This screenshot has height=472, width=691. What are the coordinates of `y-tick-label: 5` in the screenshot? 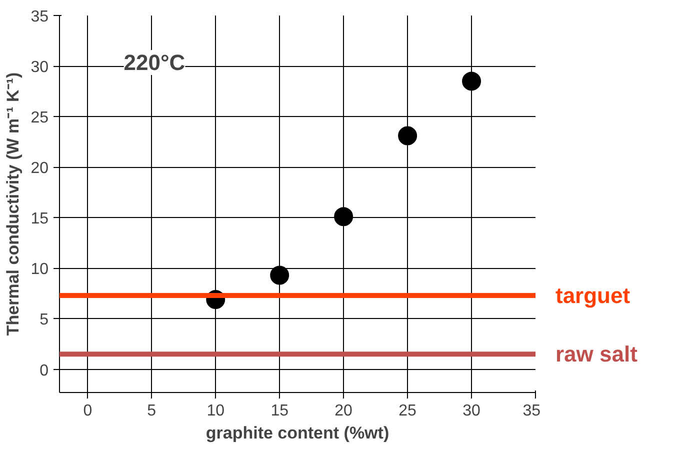 It's located at (44, 320).